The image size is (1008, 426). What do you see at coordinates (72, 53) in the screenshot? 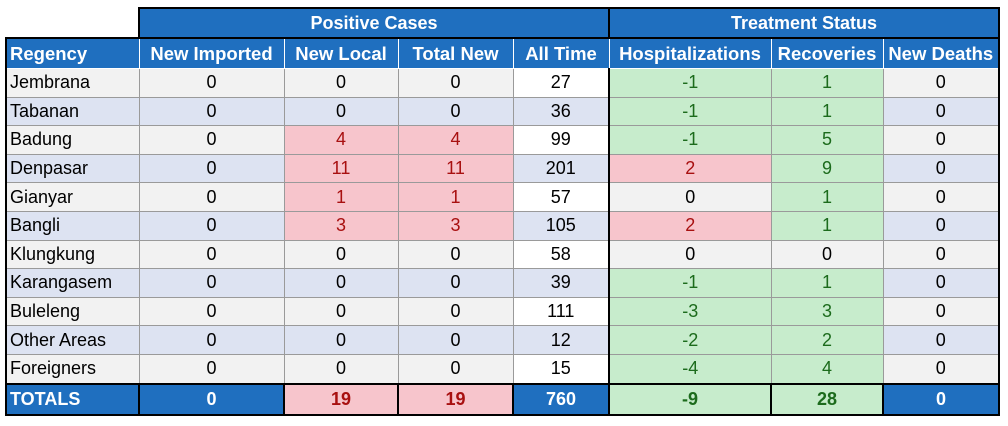
I see `column-header-regency: Regency` at bounding box center [72, 53].